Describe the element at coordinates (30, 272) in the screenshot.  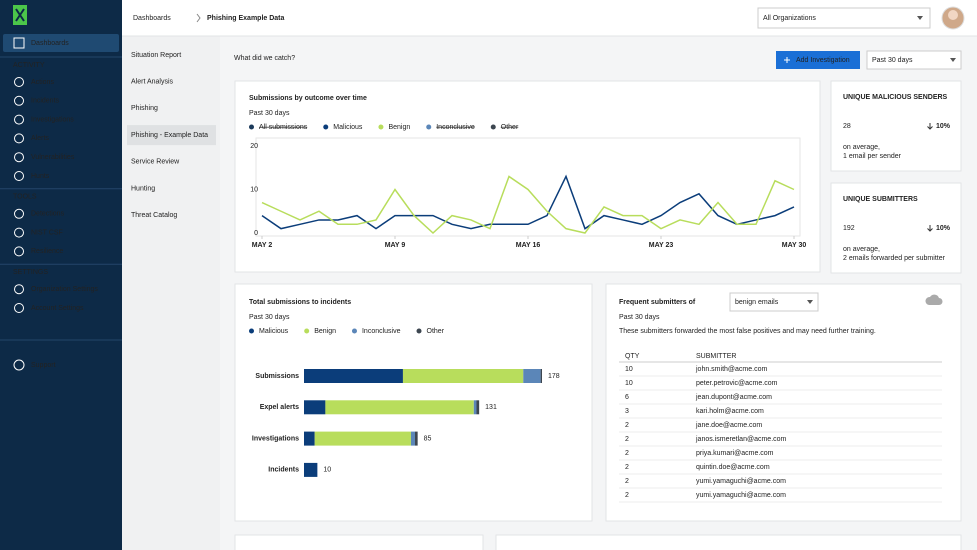
I see `nav-section: SETTINGS` at that location.